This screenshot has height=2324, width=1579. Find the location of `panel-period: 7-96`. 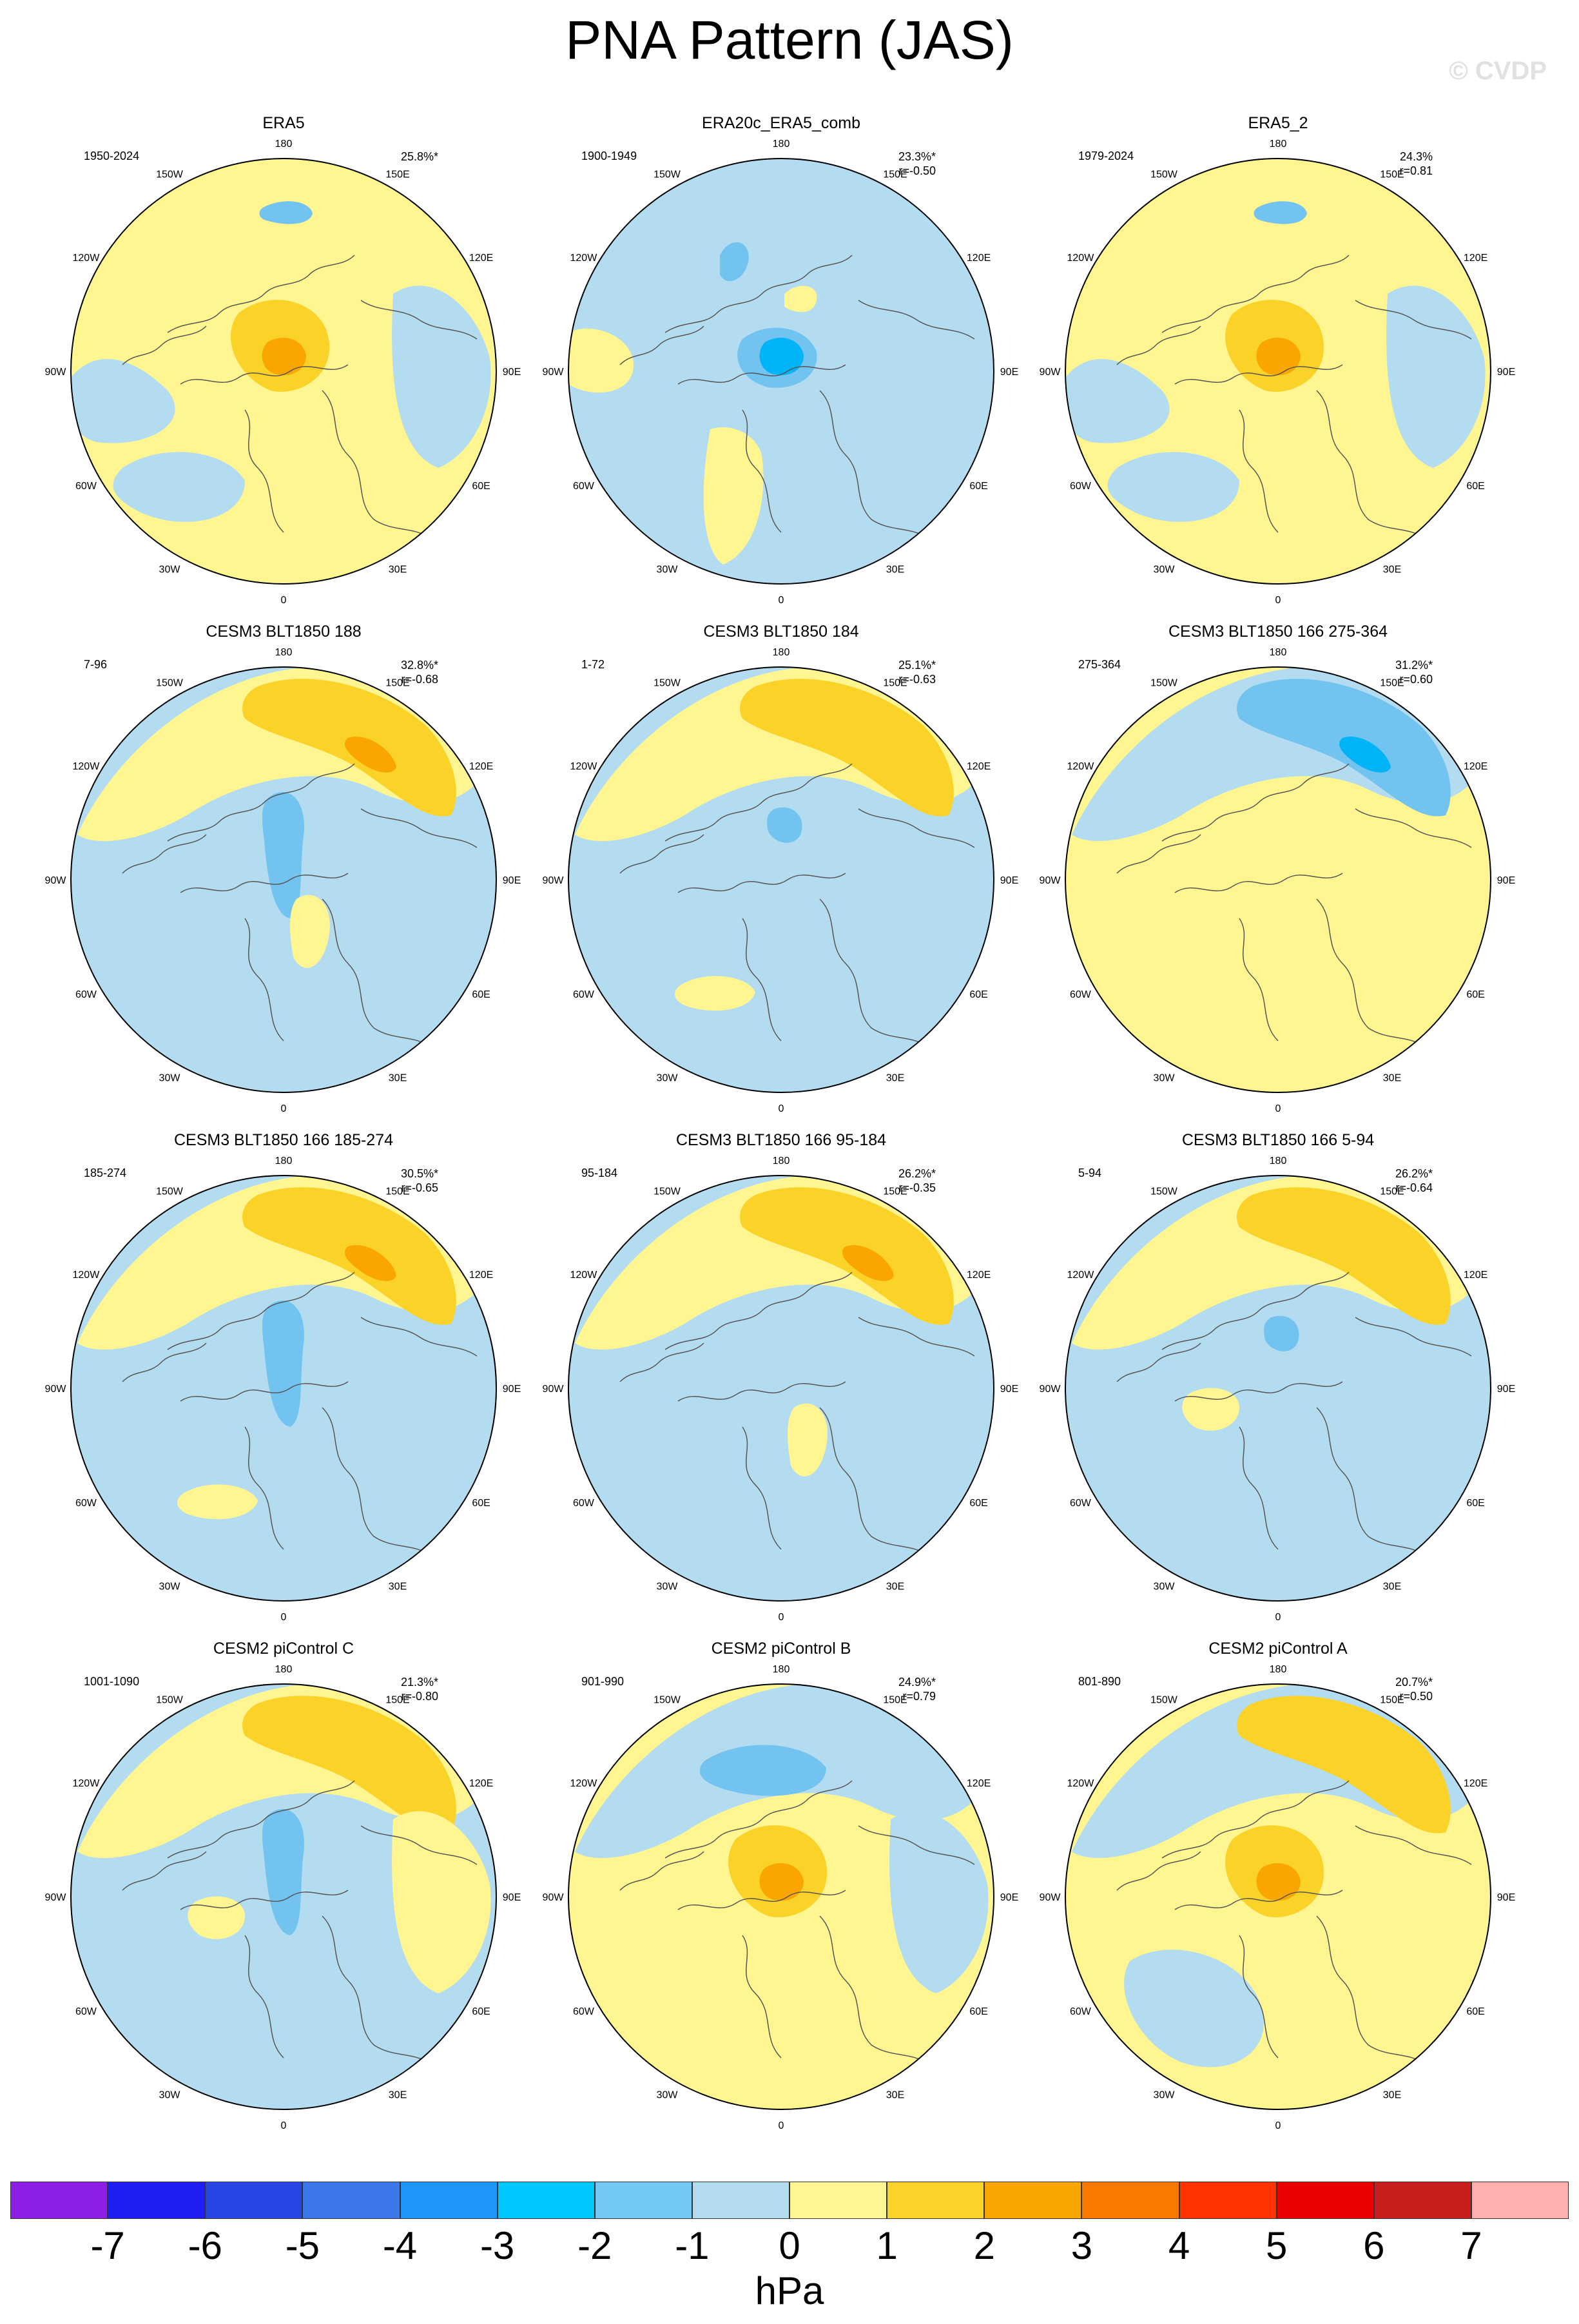

panel-period: 7-96 is located at coordinates (96, 664).